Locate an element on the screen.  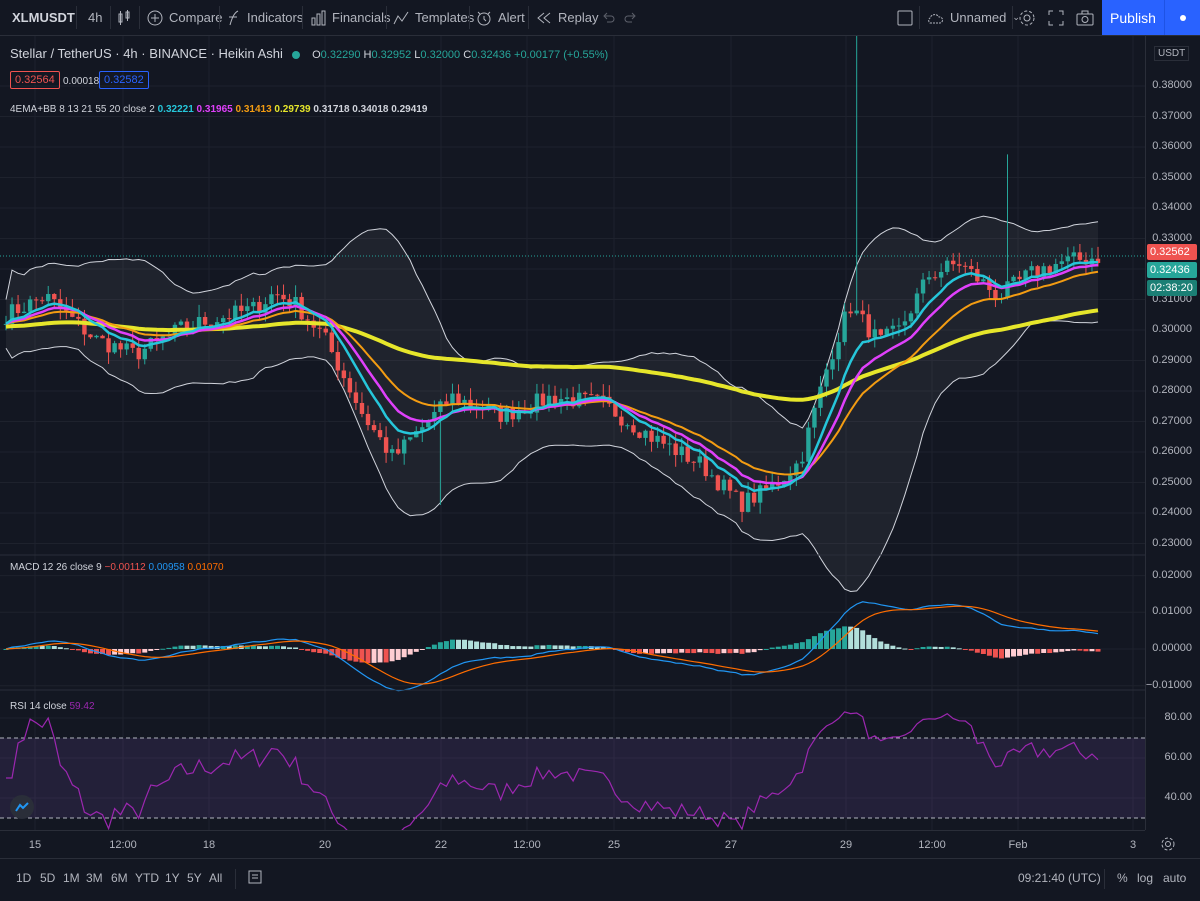
undo-button is located at coordinates (608, 17).